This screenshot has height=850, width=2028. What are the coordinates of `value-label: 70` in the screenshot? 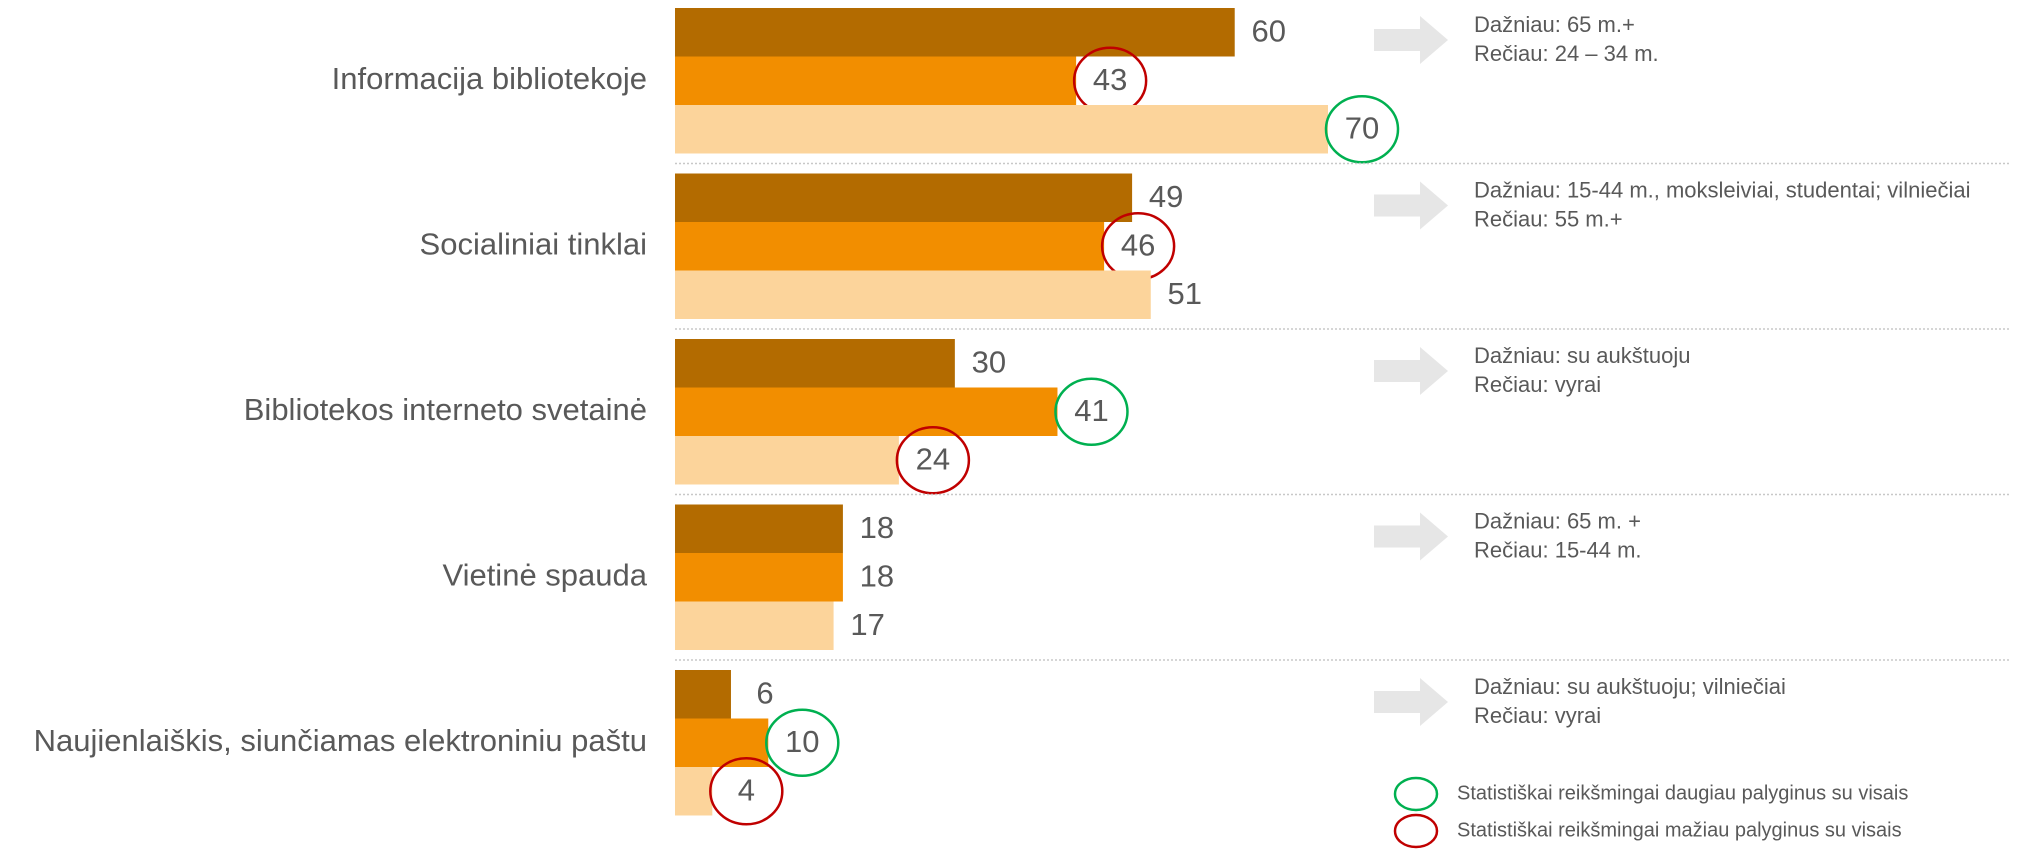 It's located at (1362, 127).